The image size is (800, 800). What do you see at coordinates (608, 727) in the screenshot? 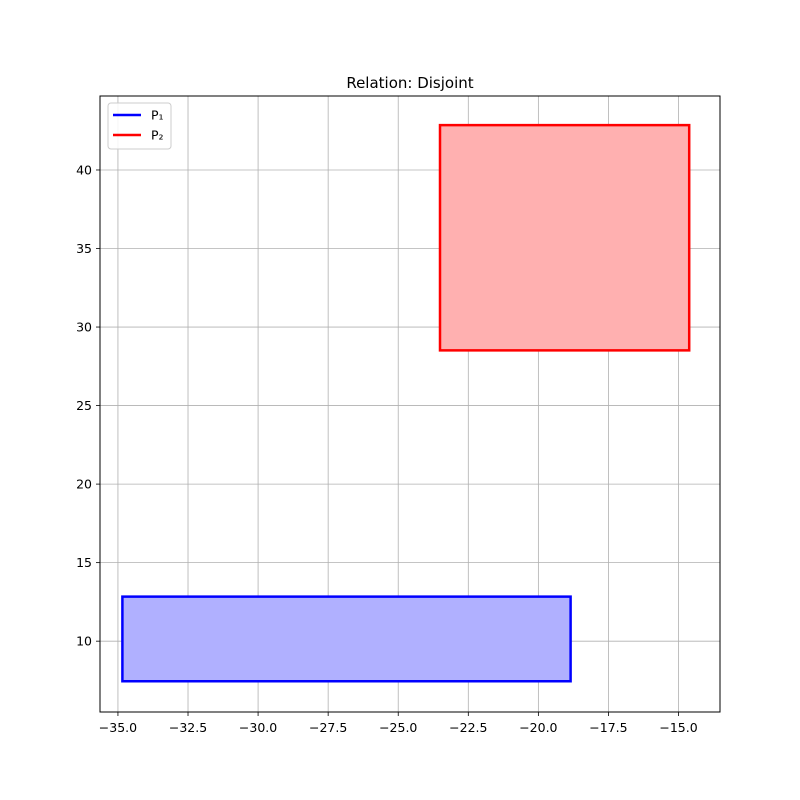
I see `x-tick-label: −17.5` at bounding box center [608, 727].